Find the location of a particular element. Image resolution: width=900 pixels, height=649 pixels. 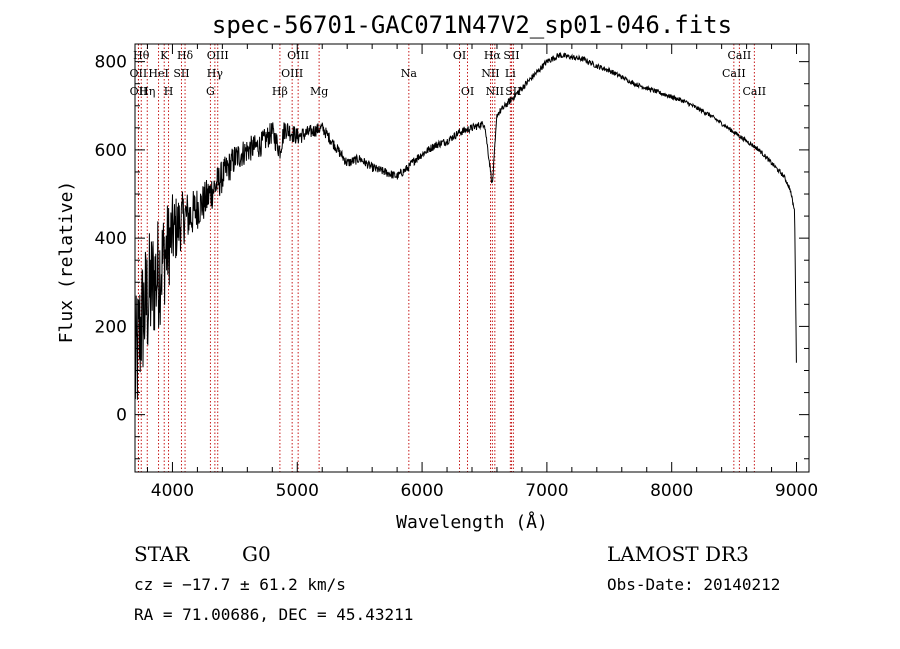

line-marker-label: Hη is located at coordinates (147, 91).